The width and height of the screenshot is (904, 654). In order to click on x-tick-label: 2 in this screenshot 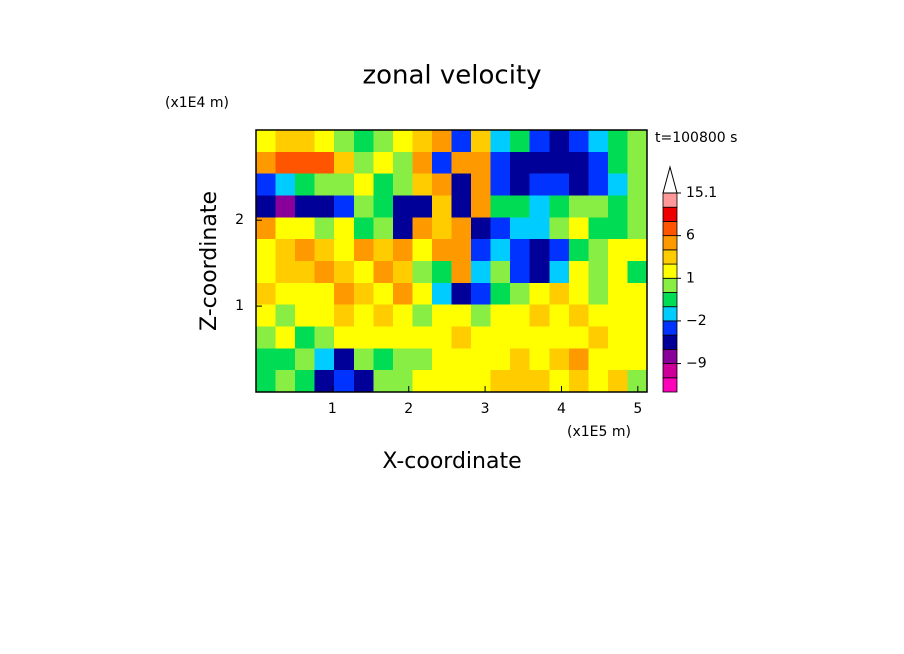, I will do `click(408, 409)`.